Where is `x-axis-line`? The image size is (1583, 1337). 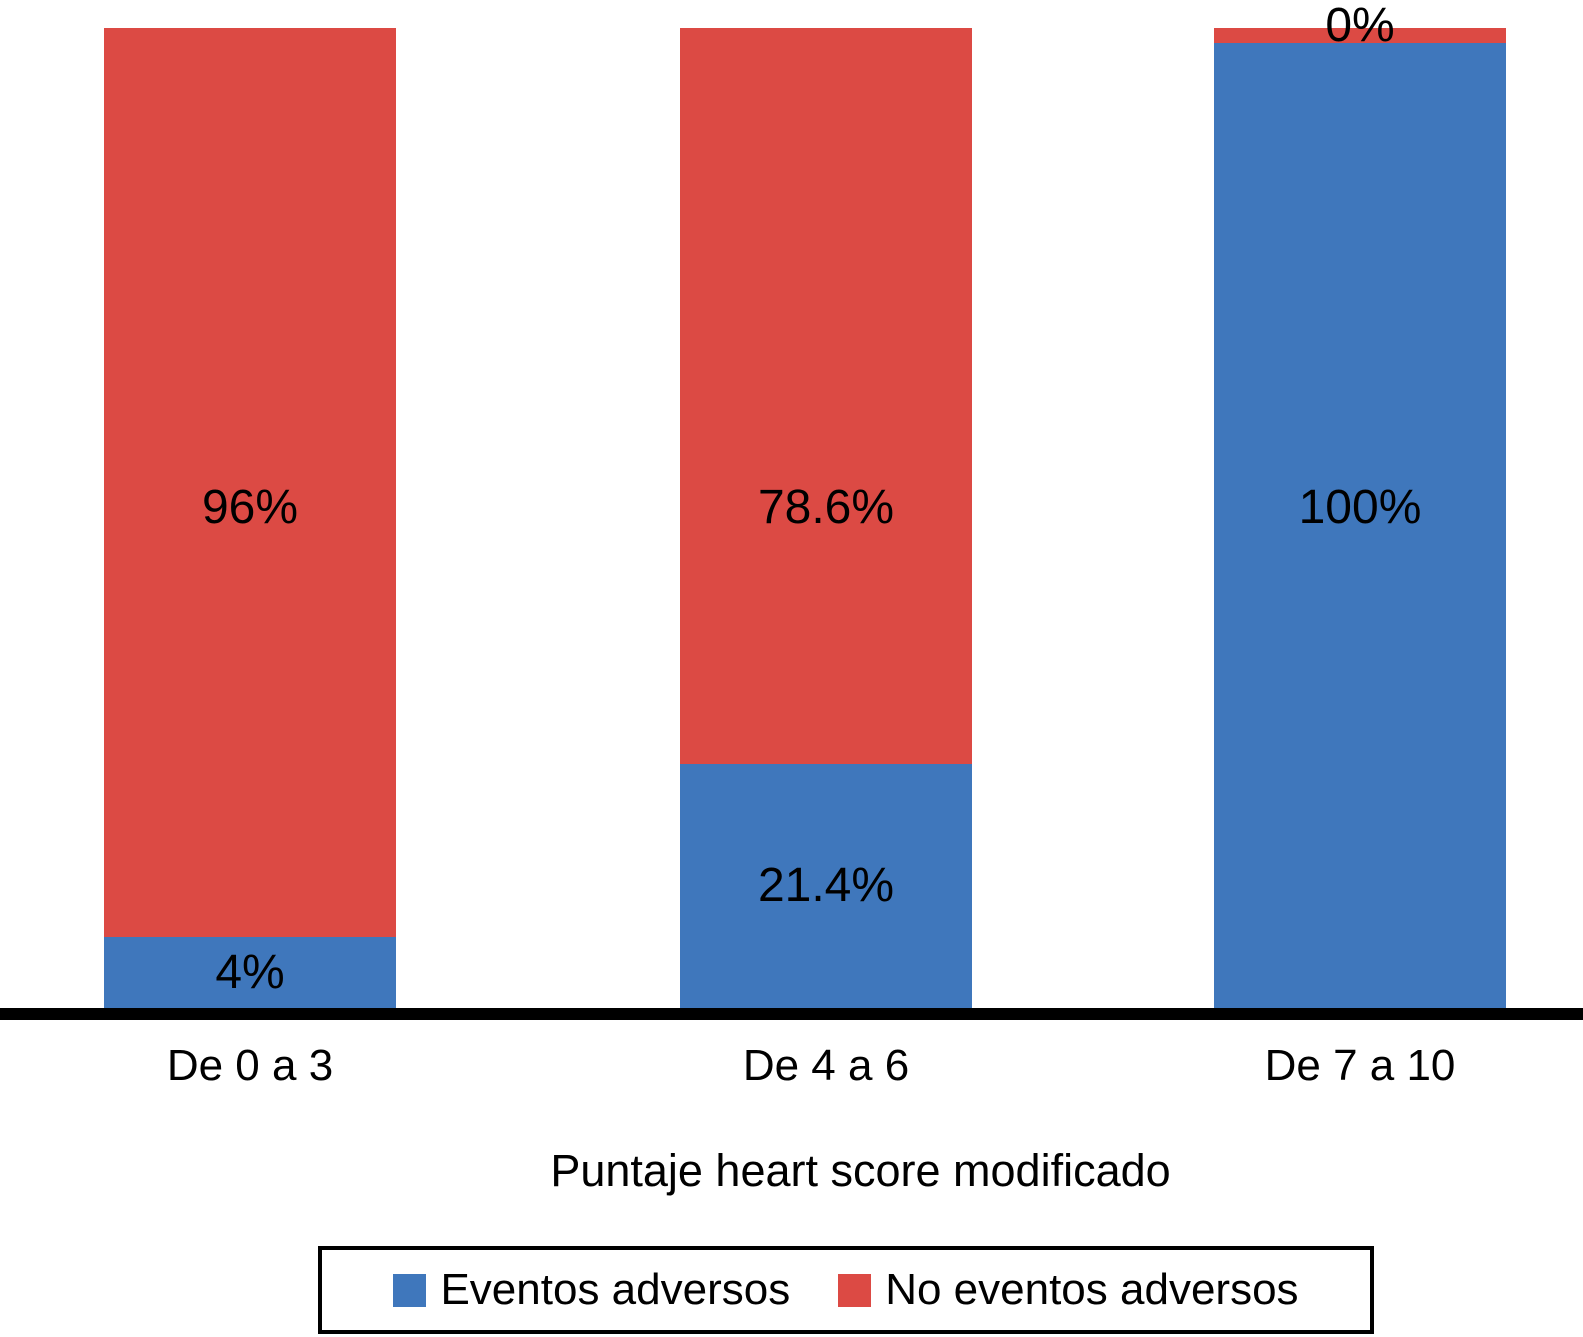
x-axis-line is located at coordinates (791, 1014).